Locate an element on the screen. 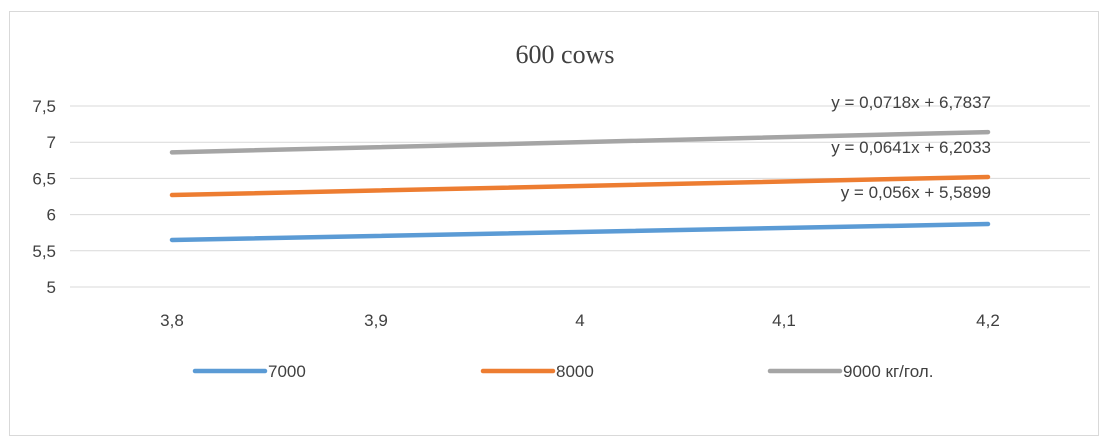 Image resolution: width=1108 pixels, height=442 pixels. trendline-equation: y = 0,056x + 5,5899 is located at coordinates (916, 192).